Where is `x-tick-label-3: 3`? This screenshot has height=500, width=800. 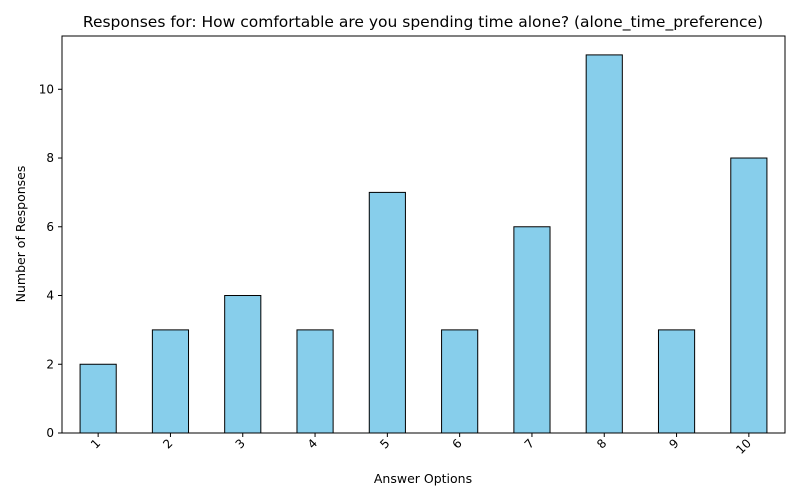
x-tick-label-3: 3 is located at coordinates (240, 443).